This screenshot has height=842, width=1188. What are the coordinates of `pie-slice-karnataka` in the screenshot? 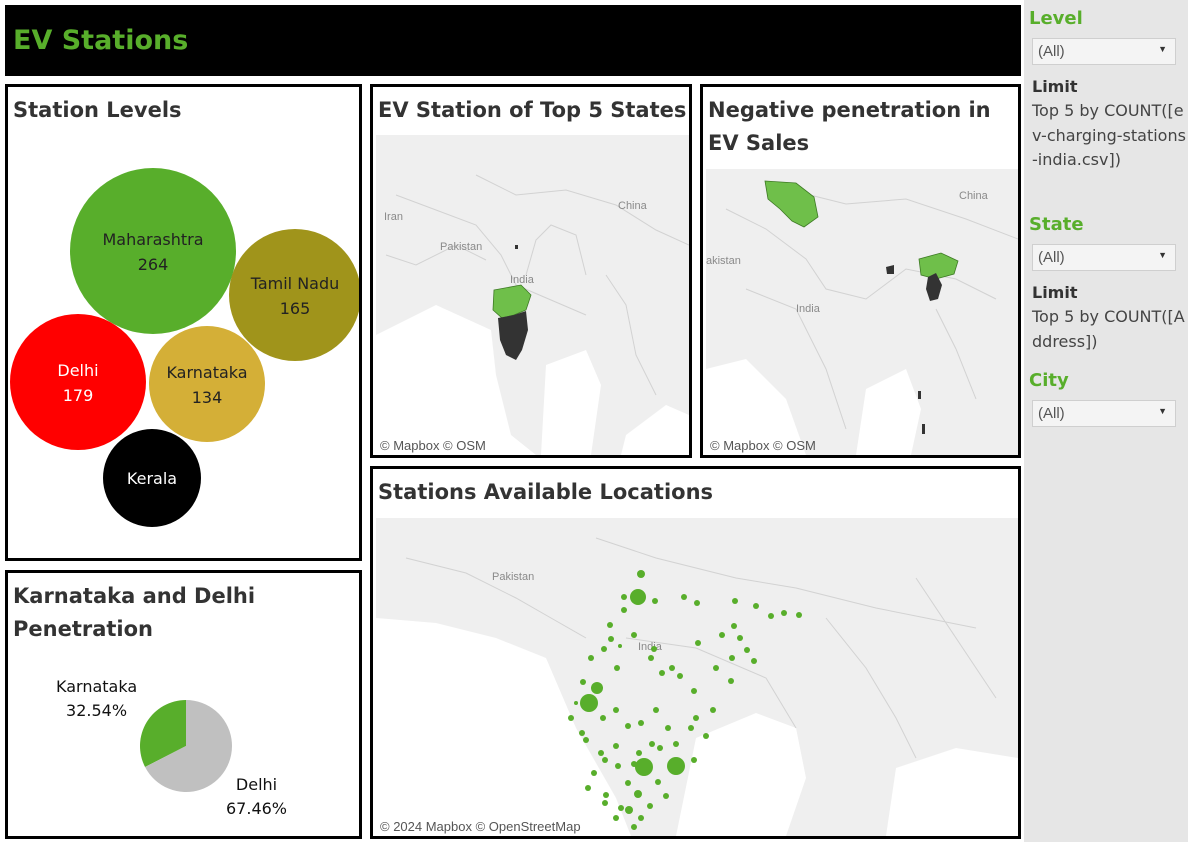 It's located at (162, 733).